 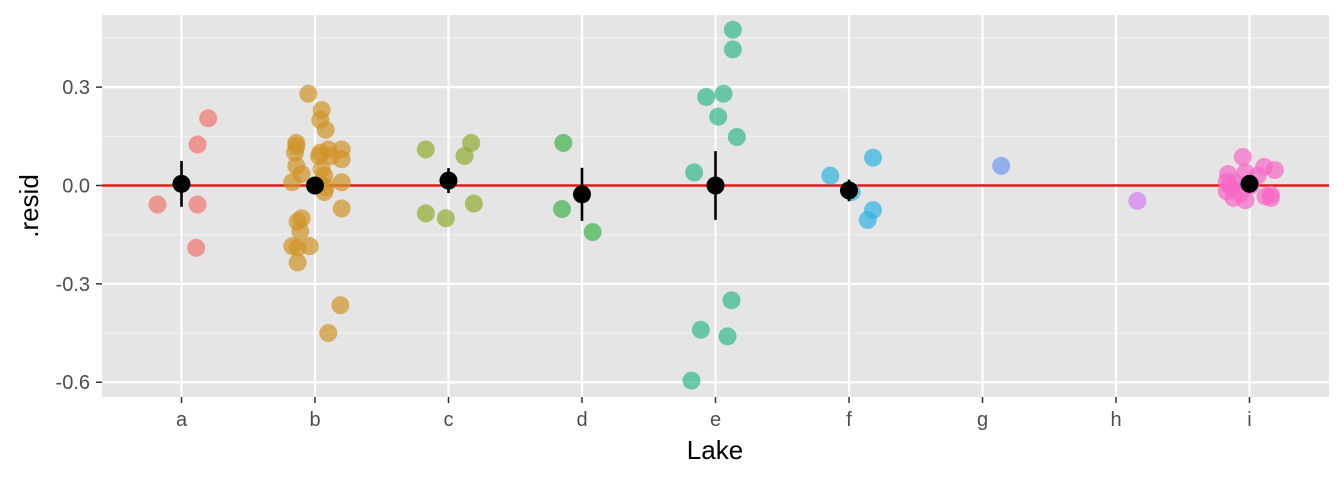 What do you see at coordinates (1249, 183) in the screenshot?
I see `mean-point-i` at bounding box center [1249, 183].